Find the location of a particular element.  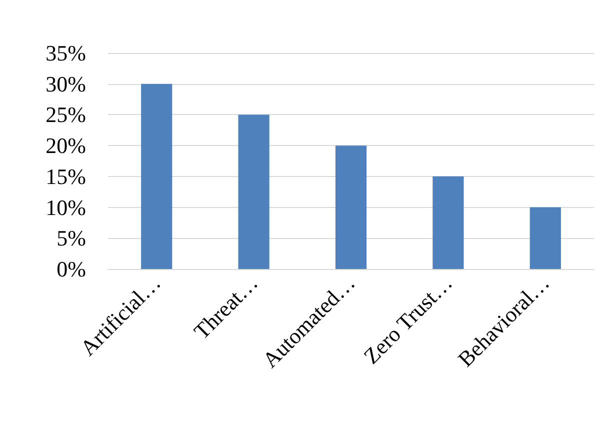

y-tick-label: 10% is located at coordinates (66, 207).